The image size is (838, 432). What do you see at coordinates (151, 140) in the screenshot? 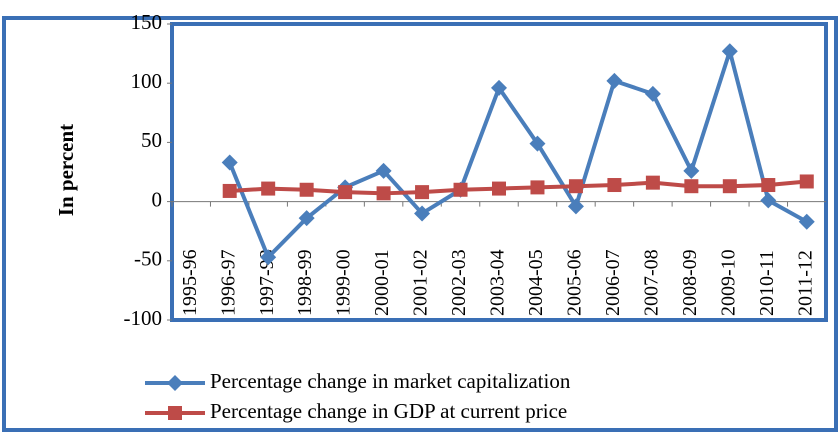
I see `y-tick-label: 50` at bounding box center [151, 140].